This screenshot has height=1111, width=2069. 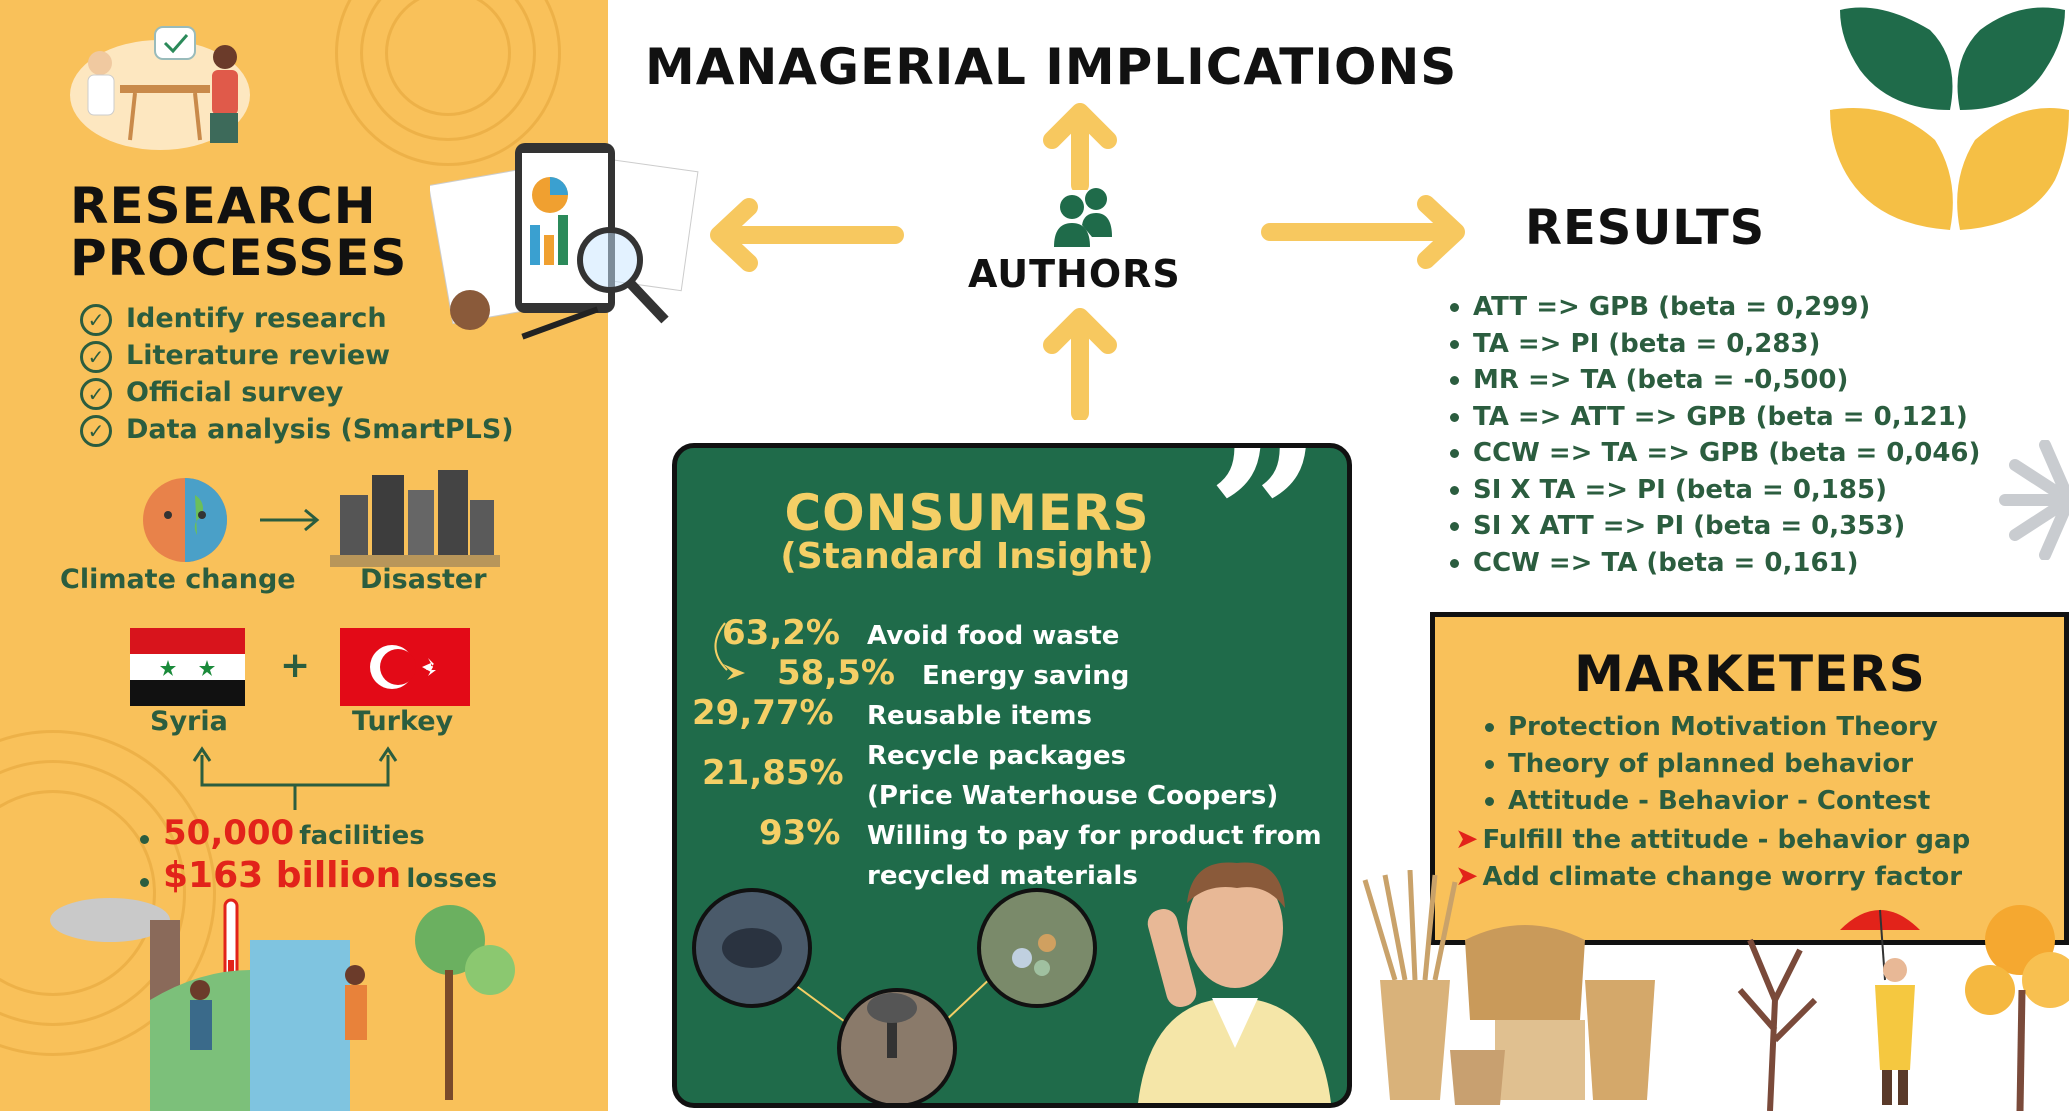 I want to click on research-heading-line2: PROCESSES, so click(x=239, y=258).